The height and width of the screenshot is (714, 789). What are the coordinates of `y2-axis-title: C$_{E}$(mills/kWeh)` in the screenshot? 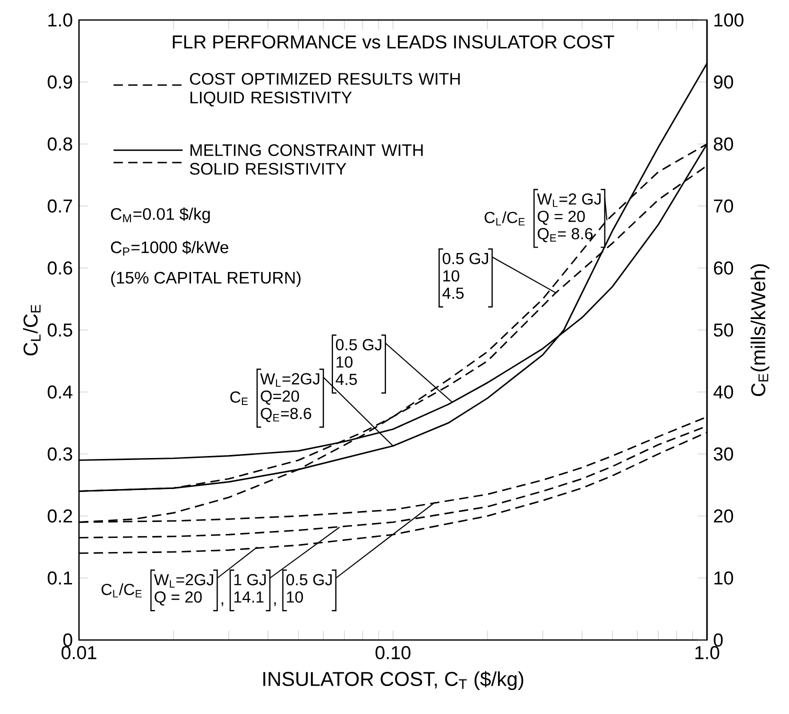 It's located at (760, 330).